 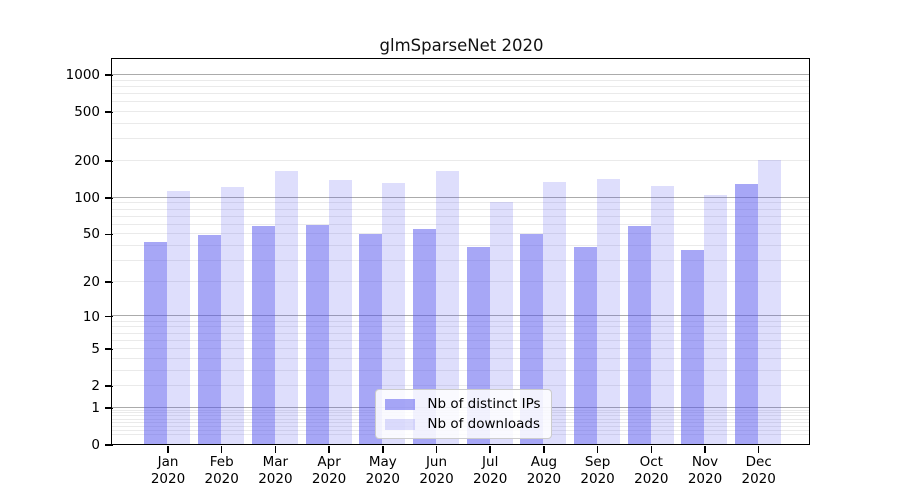 I want to click on x-tick-label: May 2020, so click(x=383, y=470).